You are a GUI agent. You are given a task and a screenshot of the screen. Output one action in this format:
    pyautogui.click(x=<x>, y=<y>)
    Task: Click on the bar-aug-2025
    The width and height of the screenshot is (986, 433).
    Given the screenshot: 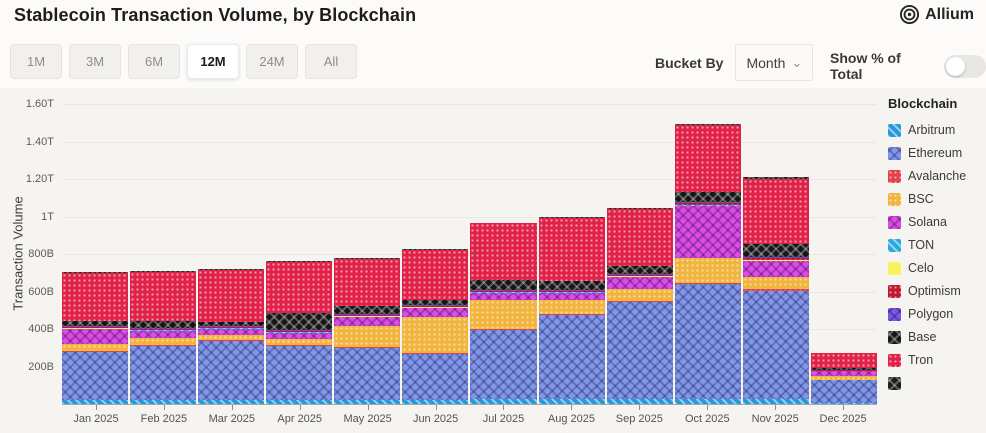 What is the action you would take?
    pyautogui.click(x=571, y=310)
    